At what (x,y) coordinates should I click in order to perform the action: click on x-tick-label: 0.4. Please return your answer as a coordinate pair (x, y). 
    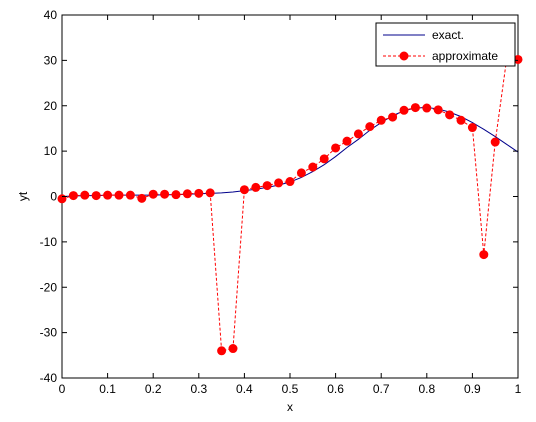
    Looking at the image, I should click on (244, 389).